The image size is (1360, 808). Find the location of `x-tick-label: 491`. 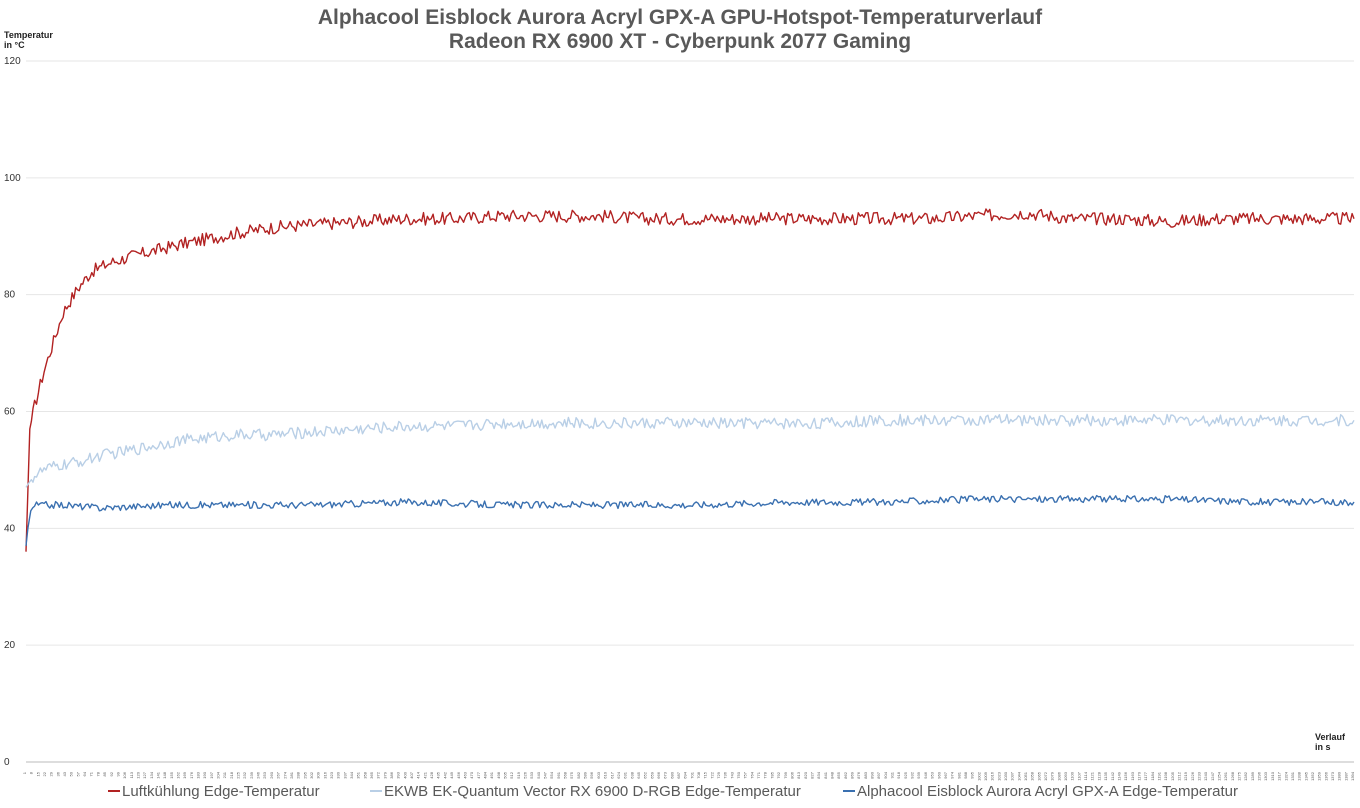

x-tick-label: 491 is located at coordinates (491, 774).